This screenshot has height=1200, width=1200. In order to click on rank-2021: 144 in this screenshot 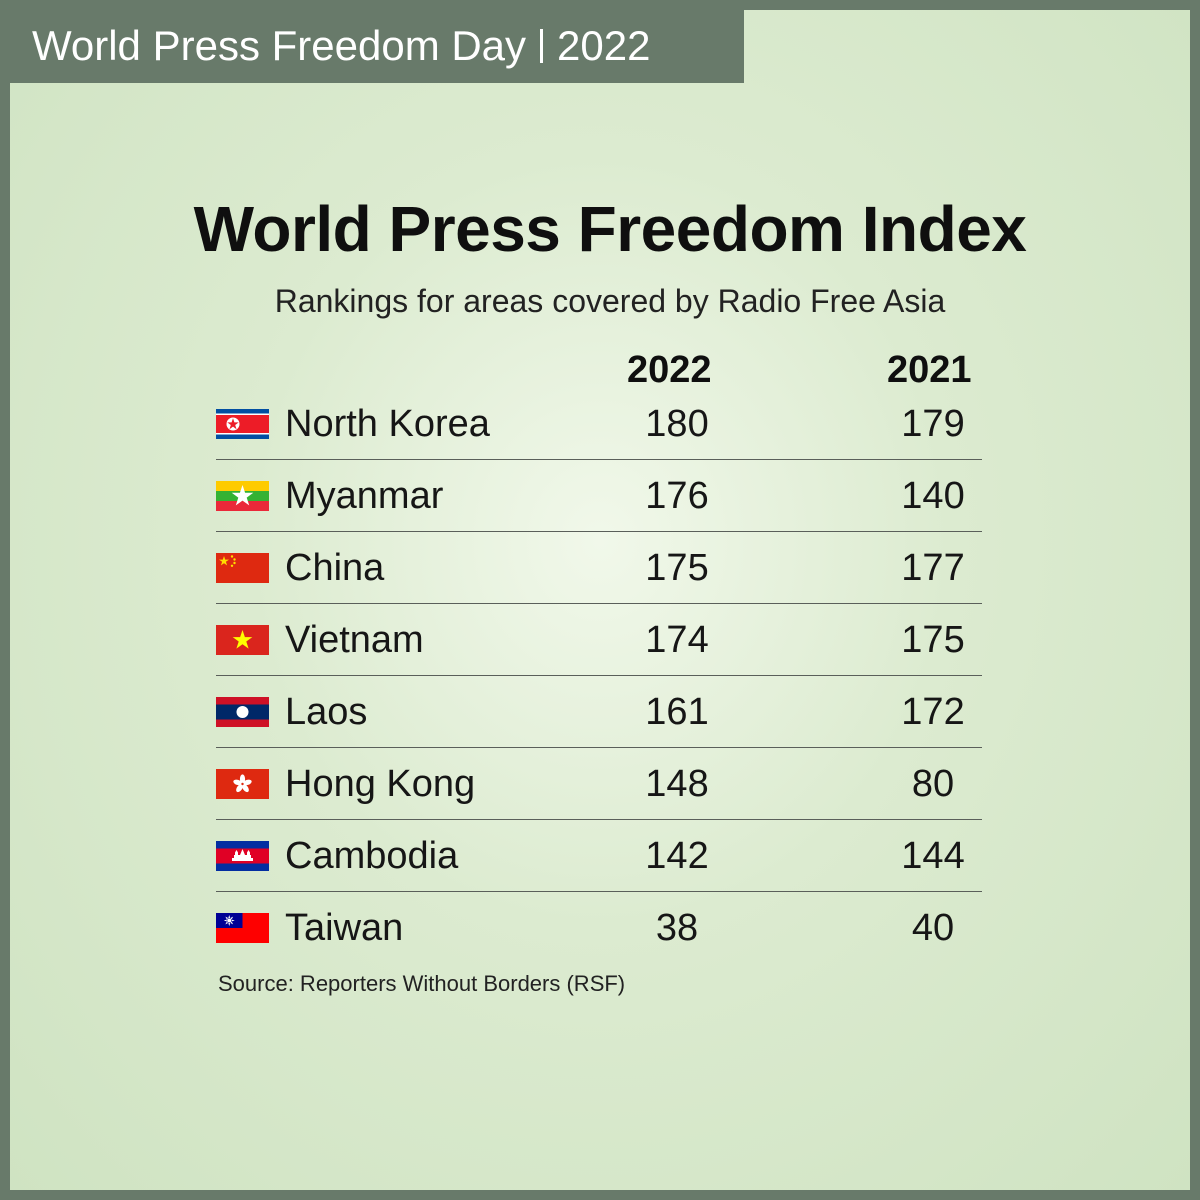, I will do `click(933, 856)`.